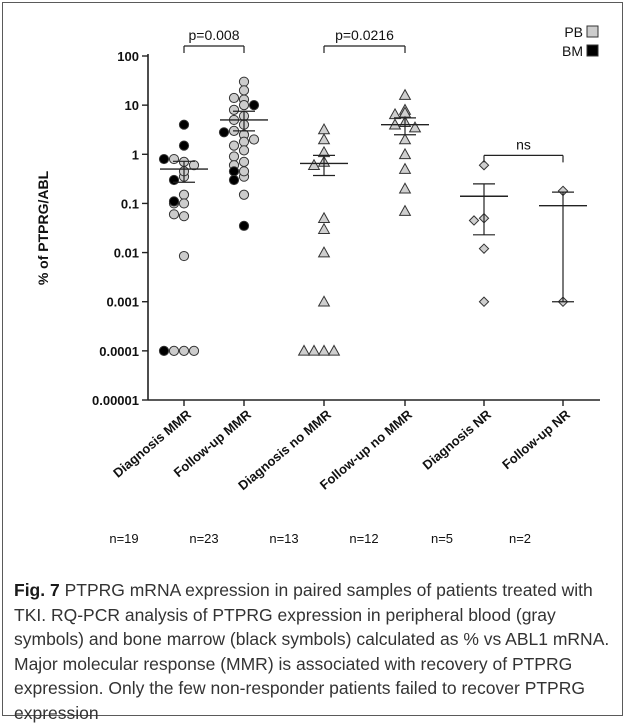 The image size is (627, 725). What do you see at coordinates (520, 538) in the screenshot?
I see `sample-size-label: n=2` at bounding box center [520, 538].